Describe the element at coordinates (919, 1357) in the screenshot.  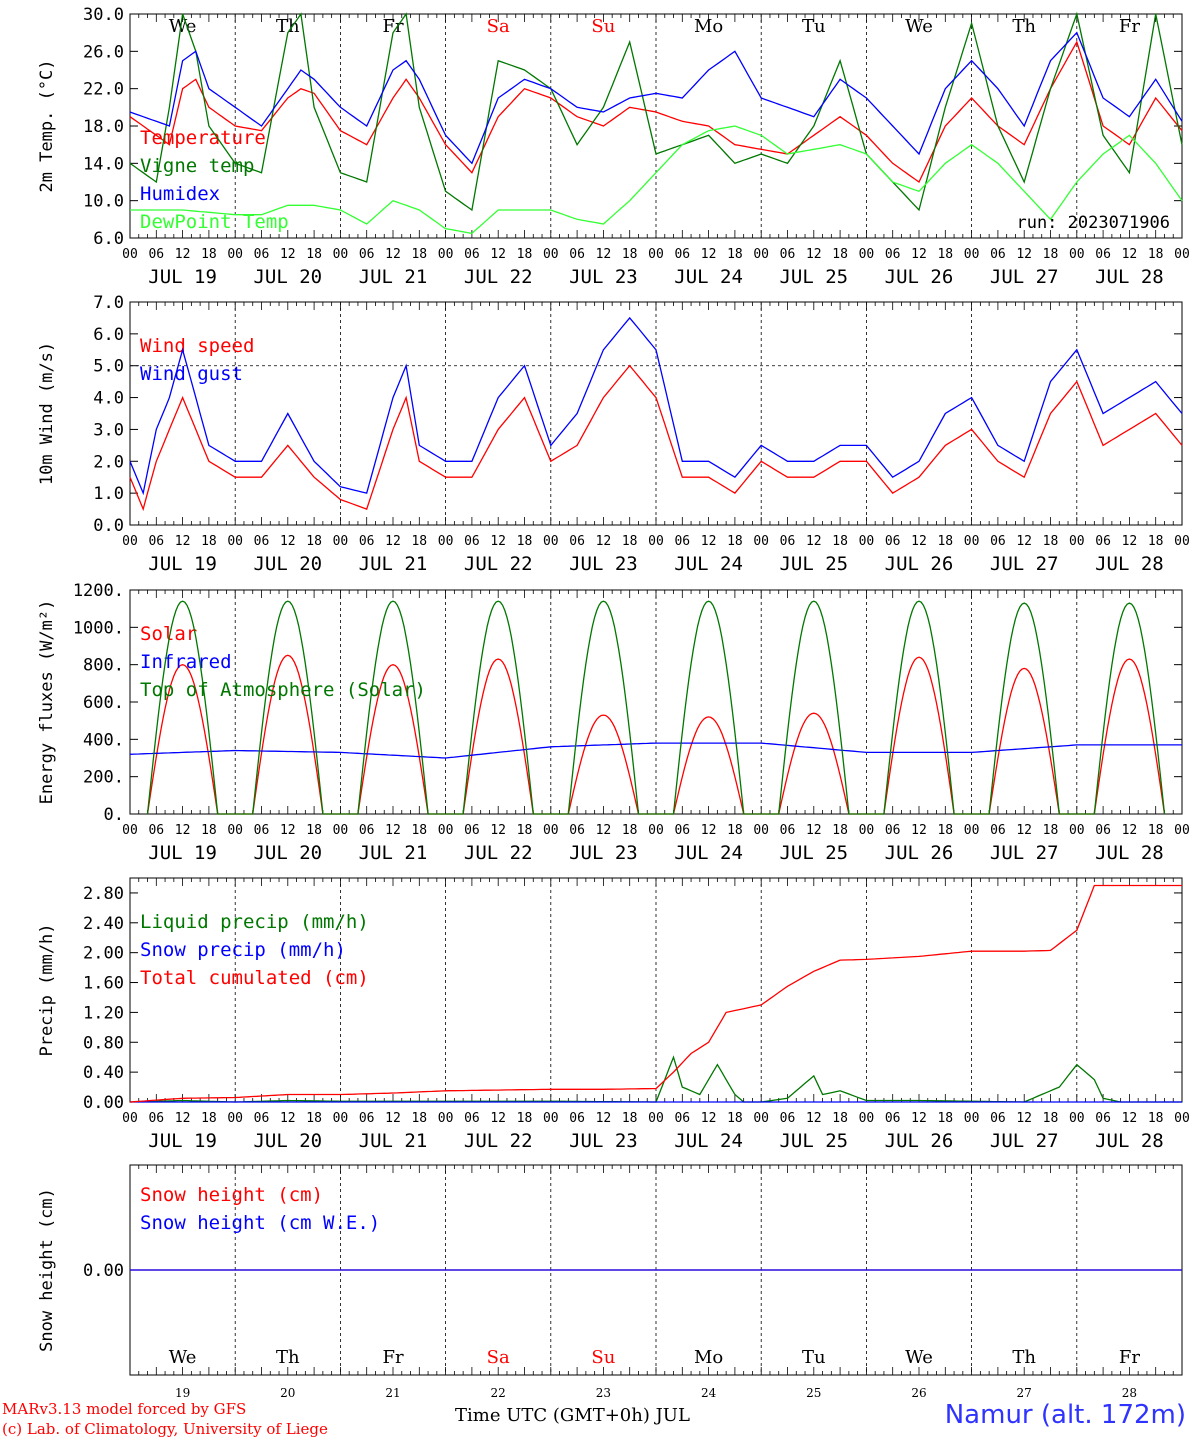
I see `weekday-label: We` at that location.